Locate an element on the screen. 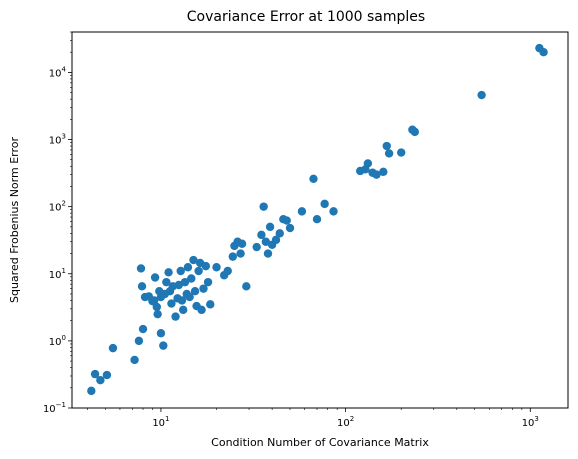  y-tick-label: 10⁴ is located at coordinates (58, 72).